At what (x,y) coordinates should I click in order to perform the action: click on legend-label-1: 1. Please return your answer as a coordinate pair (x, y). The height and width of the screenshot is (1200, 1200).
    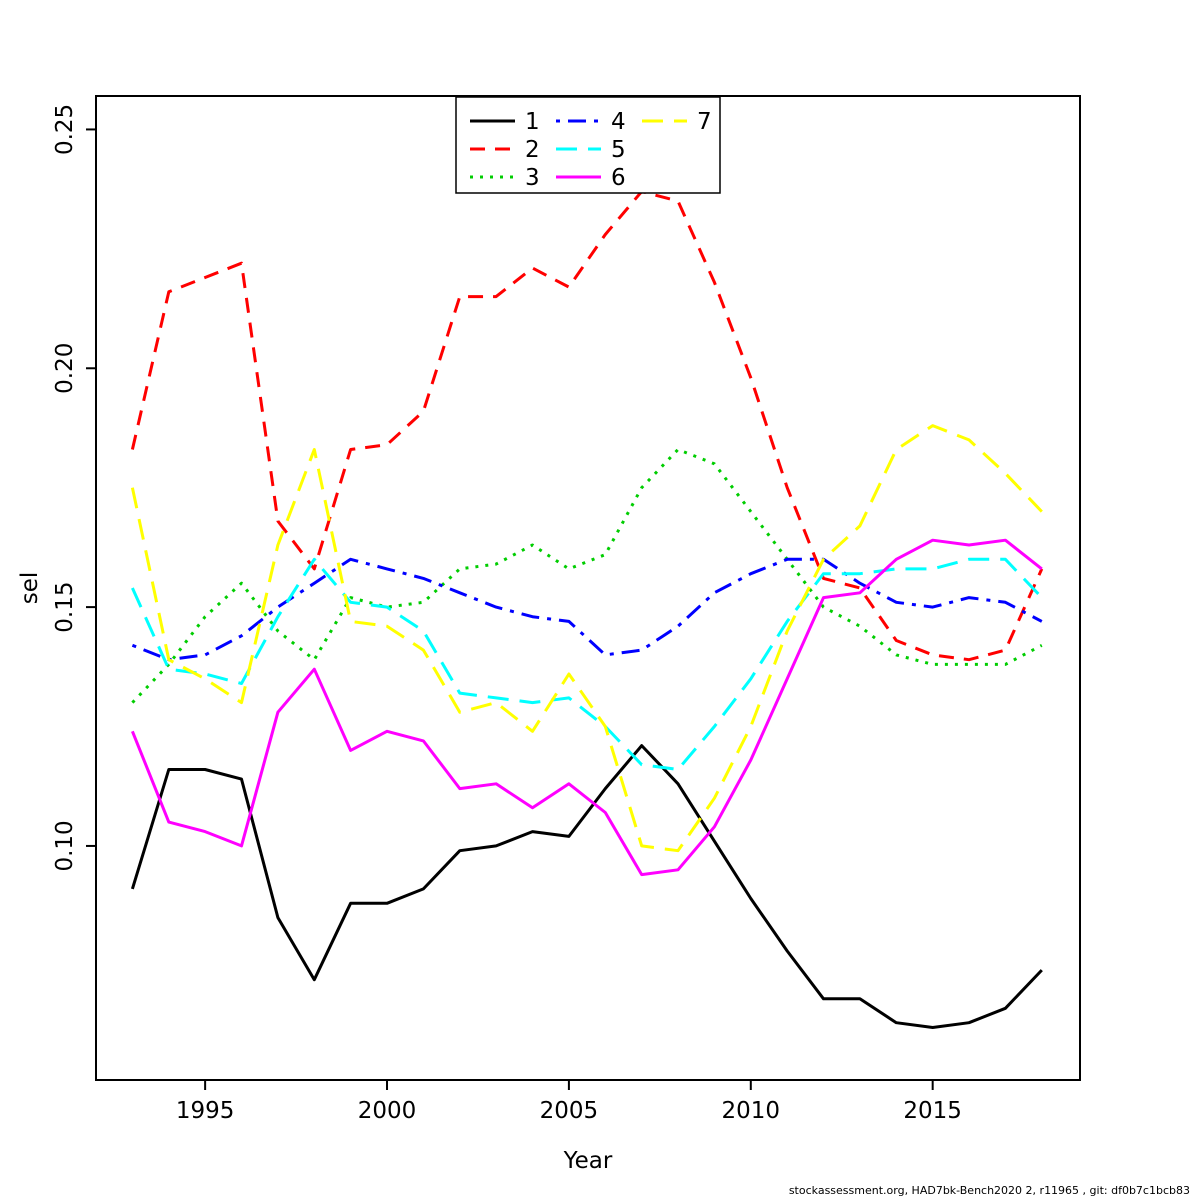
    Looking at the image, I should click on (532, 122).